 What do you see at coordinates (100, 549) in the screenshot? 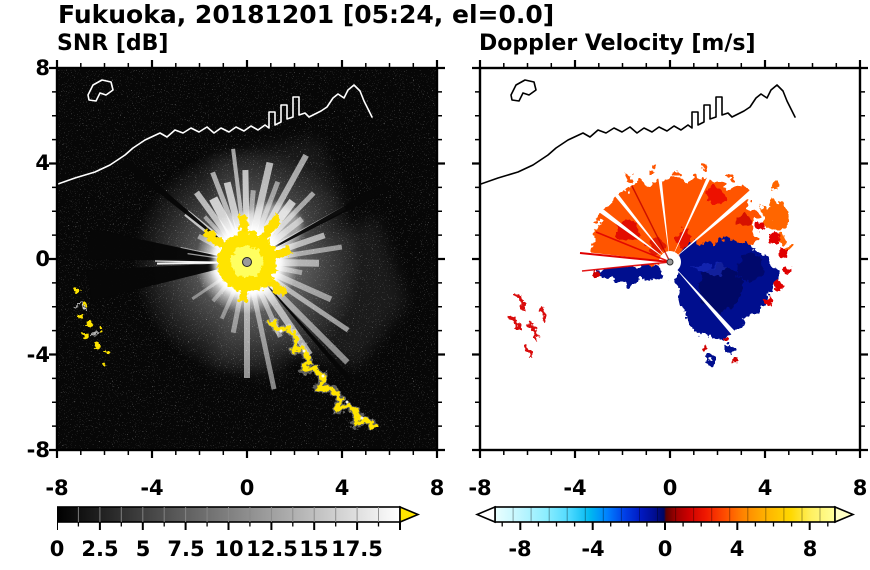
I see `colorbar-tick-label: 2.5` at bounding box center [100, 549].